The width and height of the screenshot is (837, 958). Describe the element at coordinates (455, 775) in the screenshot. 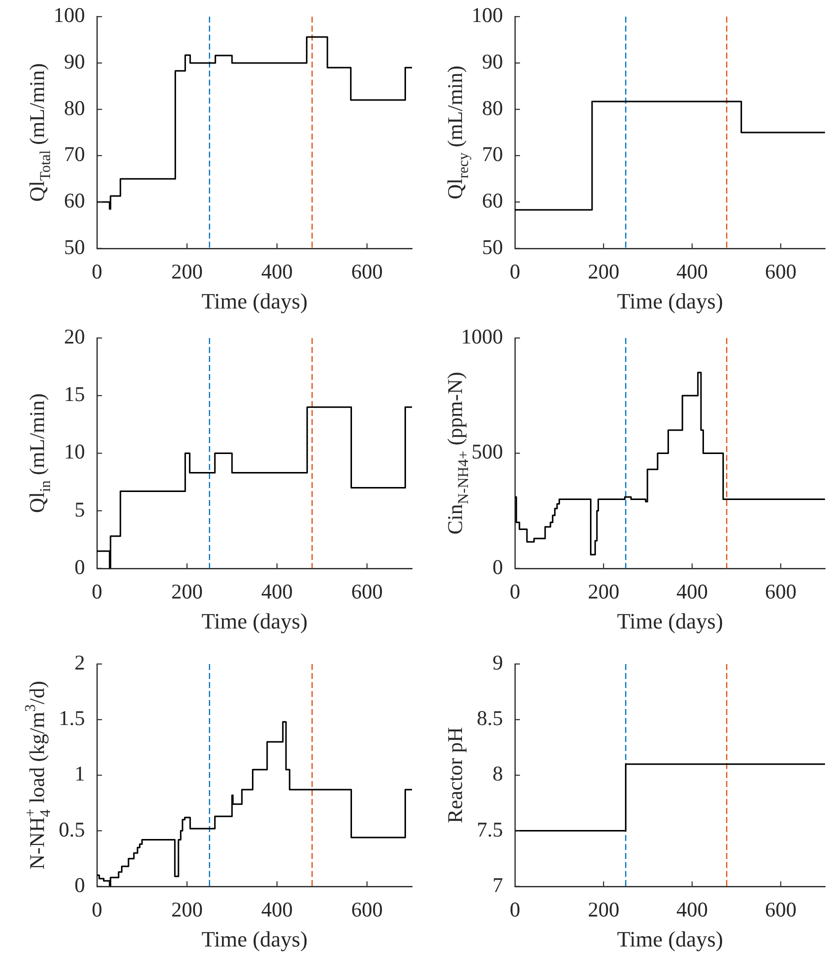

I see `y-axis-title: Reactor pH` at that location.